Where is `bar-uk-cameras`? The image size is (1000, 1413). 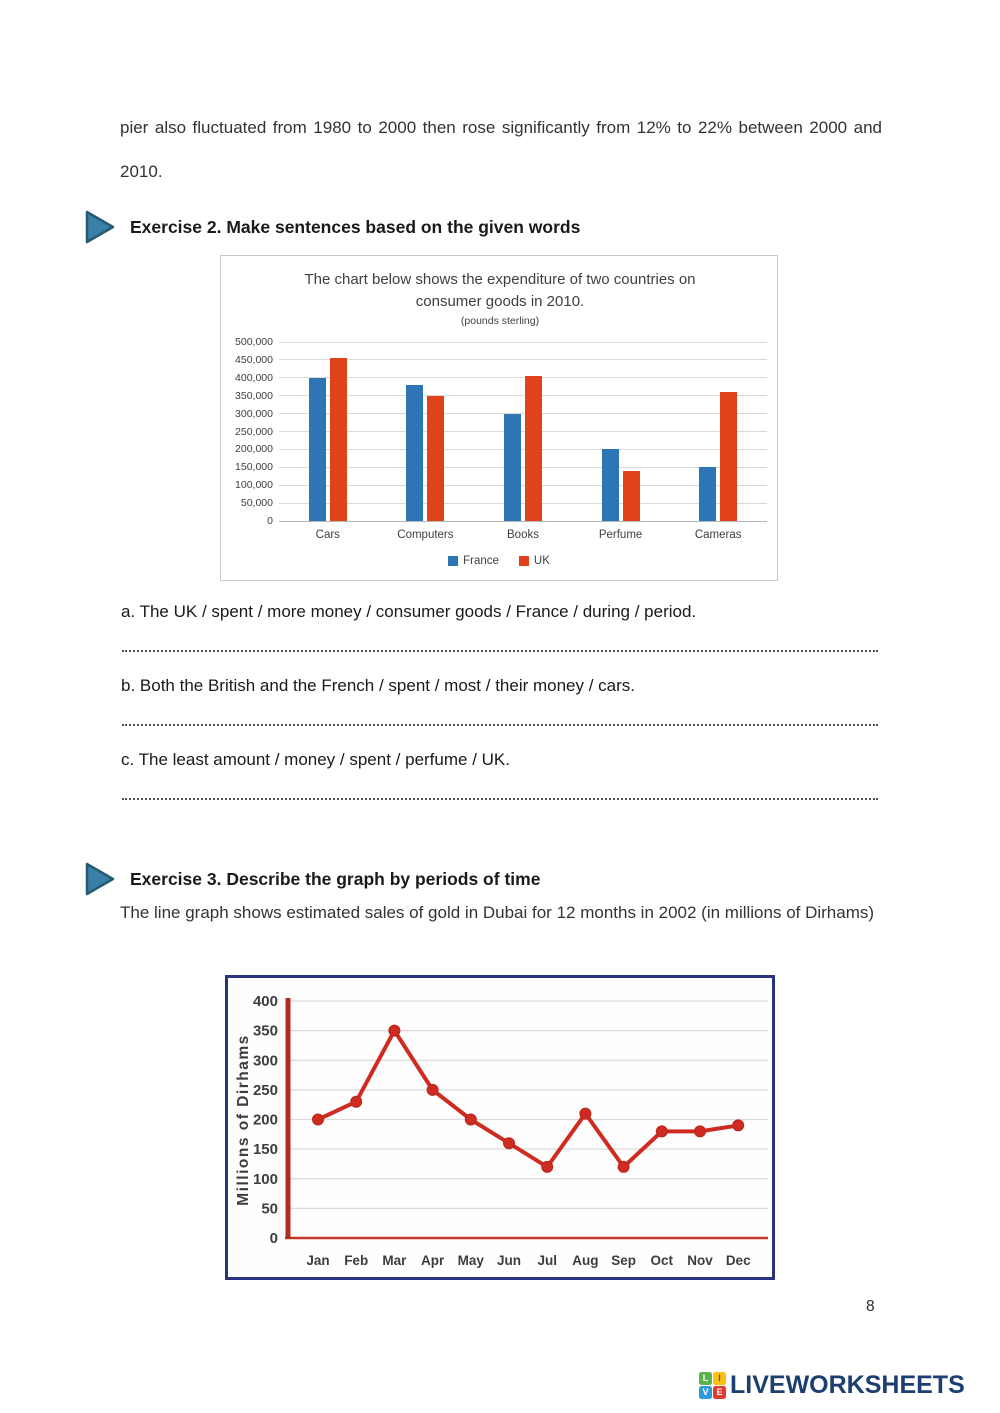
bar-uk-cameras is located at coordinates (729, 456).